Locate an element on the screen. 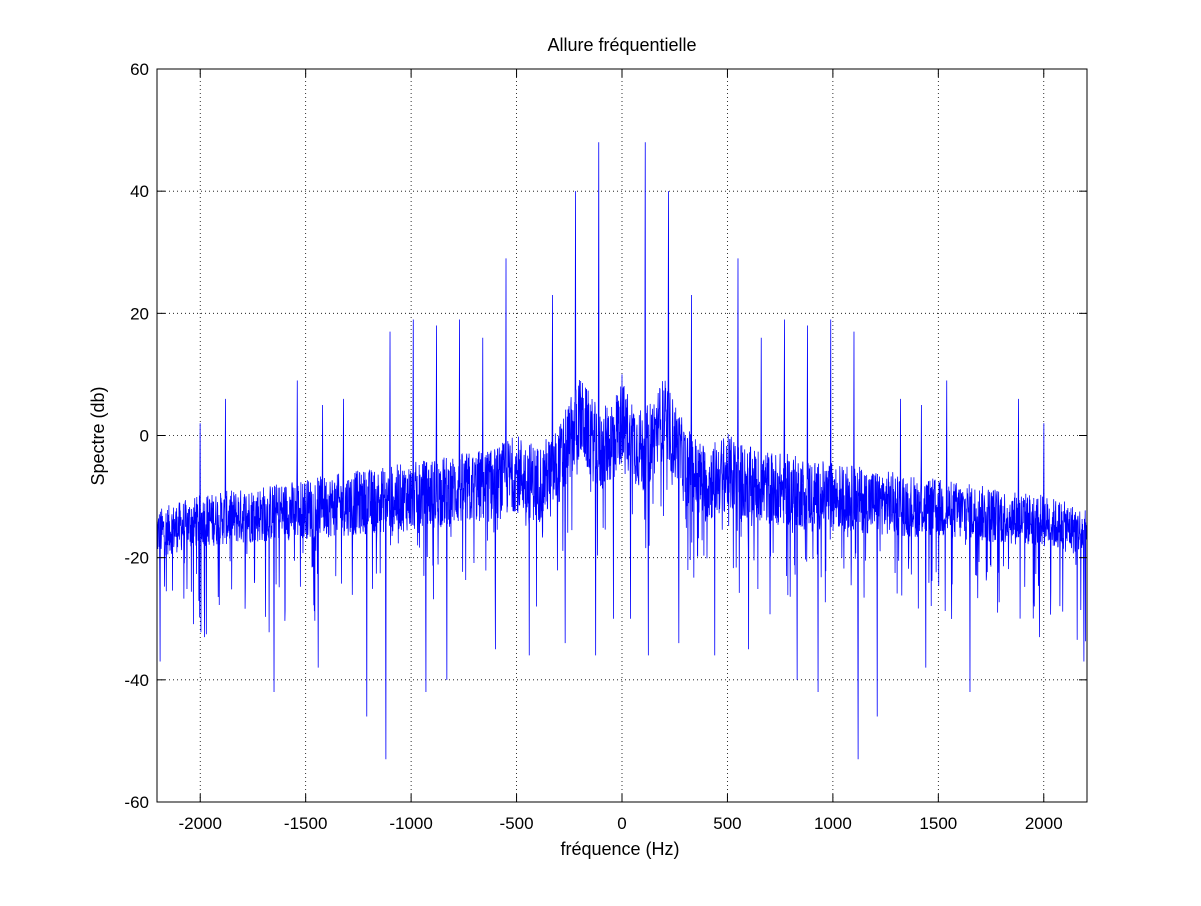  x-tick-label: 1000 is located at coordinates (833, 823).